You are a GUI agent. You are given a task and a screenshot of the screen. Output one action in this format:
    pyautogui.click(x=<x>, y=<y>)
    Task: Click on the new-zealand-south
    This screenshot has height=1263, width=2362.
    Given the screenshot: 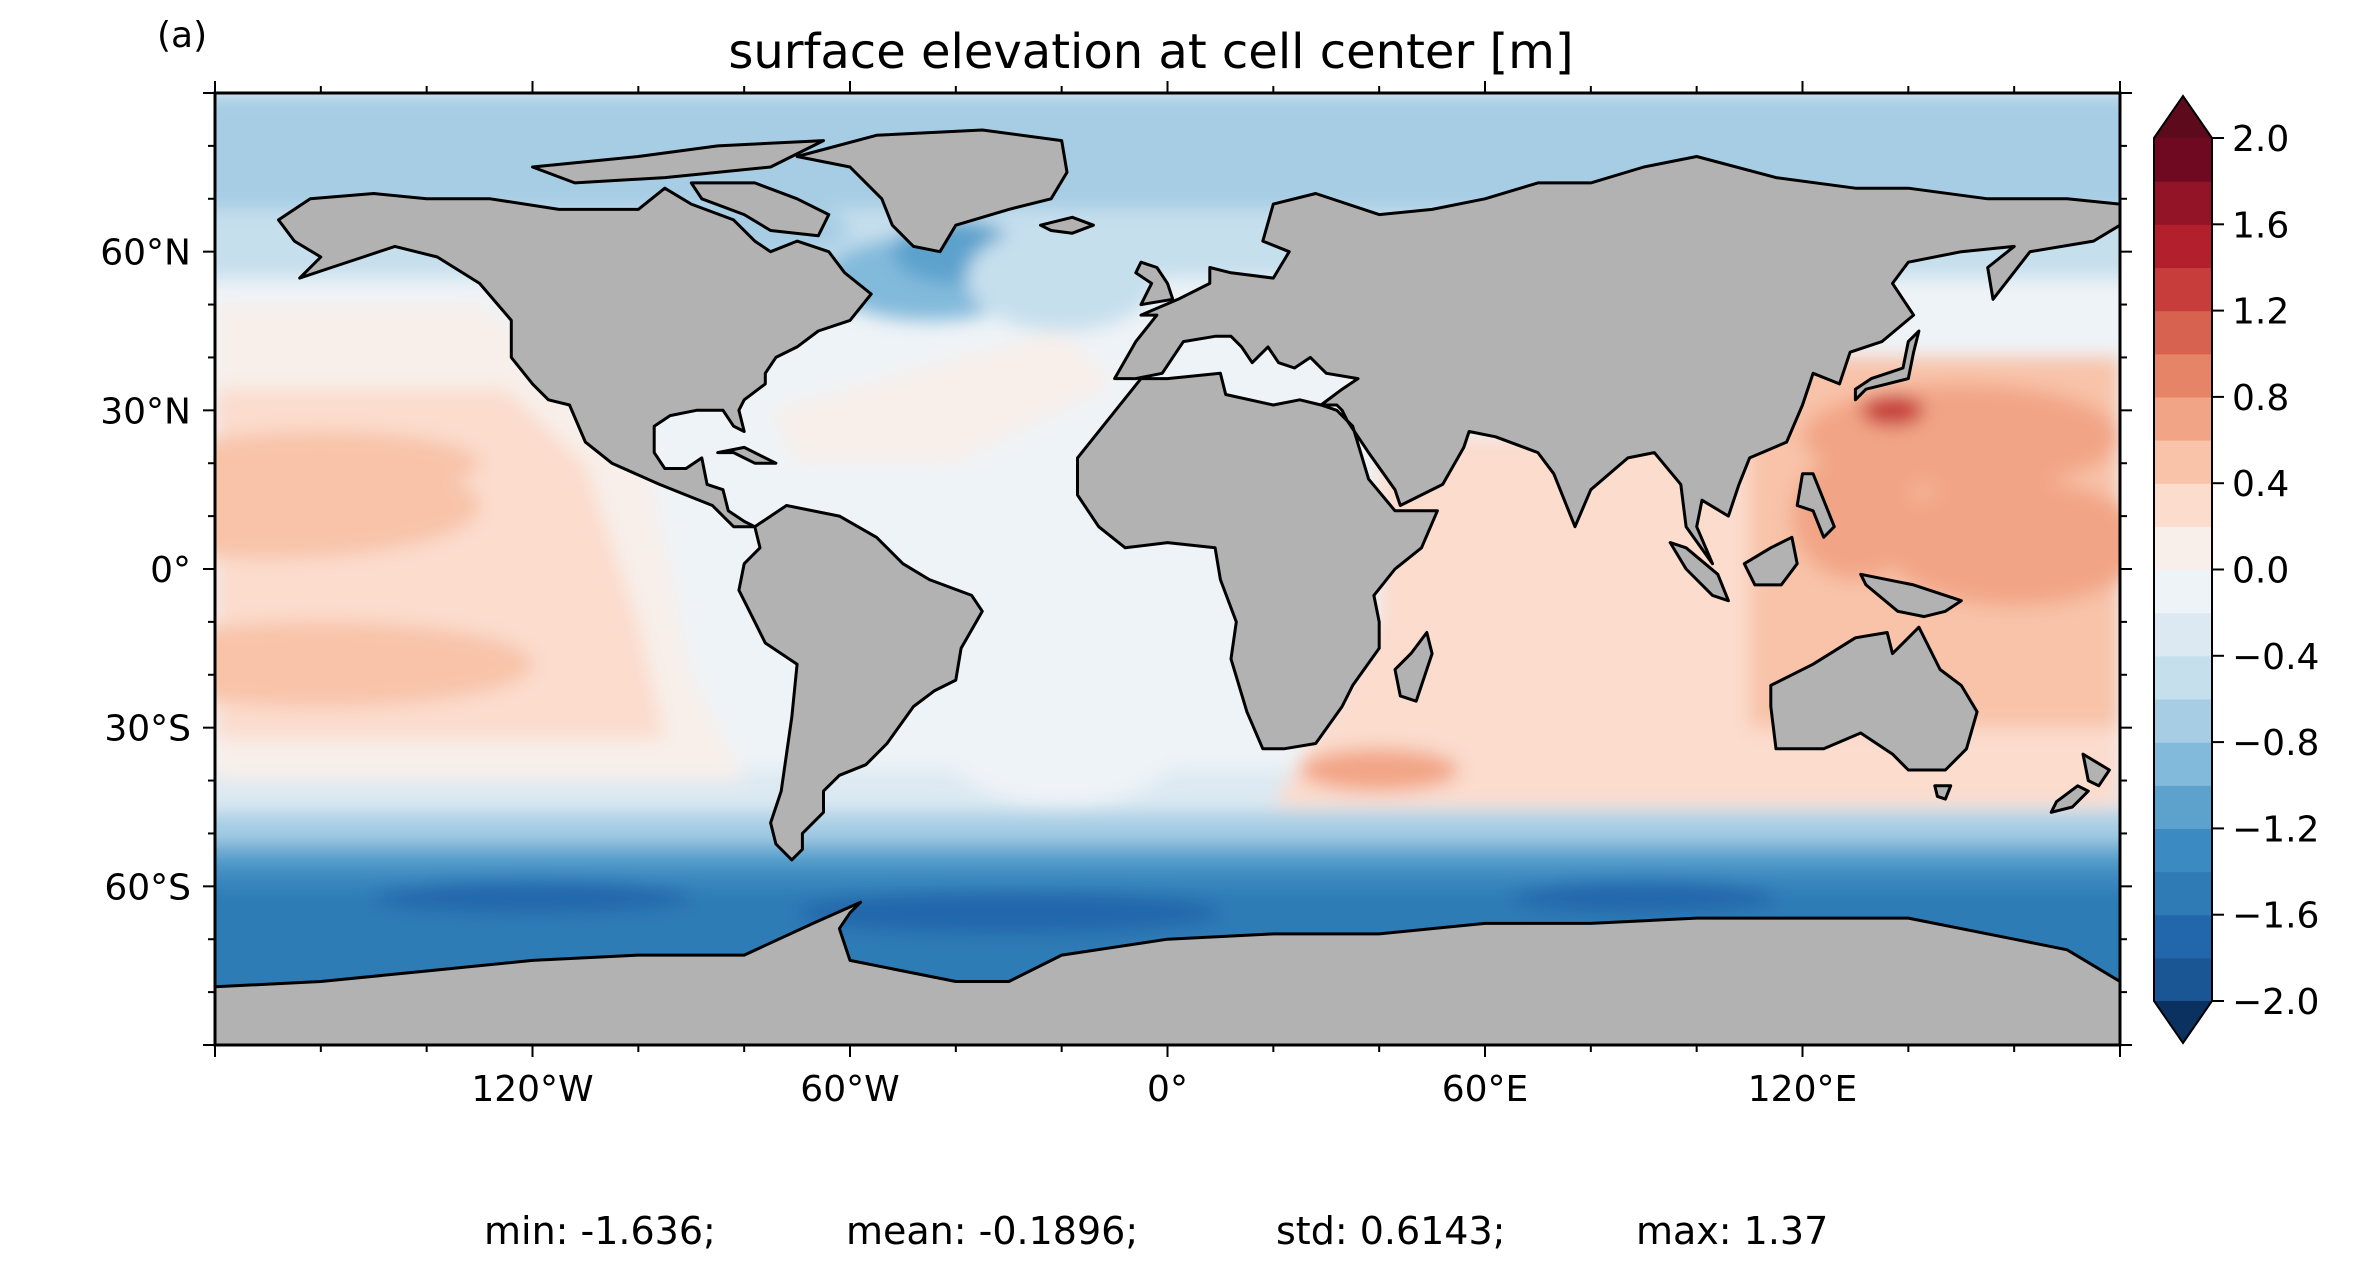 What is the action you would take?
    pyautogui.click(x=2069, y=799)
    